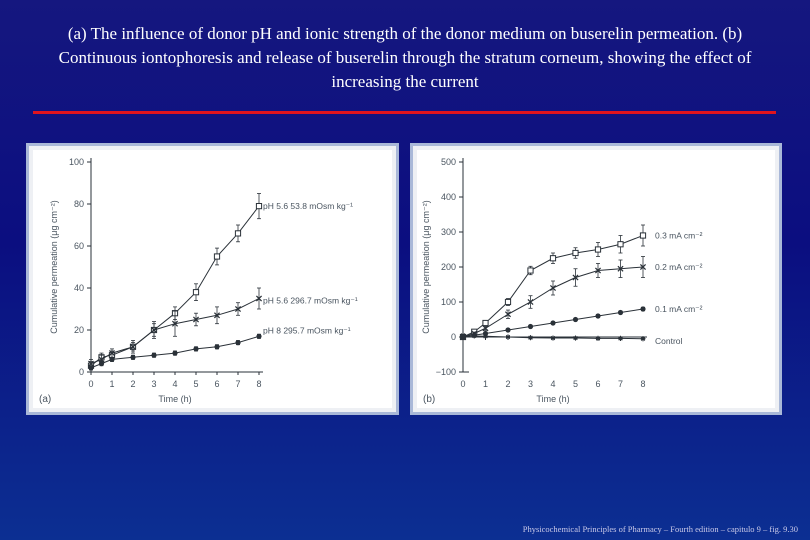  I want to click on chart-b-y-tick-label: 100, so click(448, 302).